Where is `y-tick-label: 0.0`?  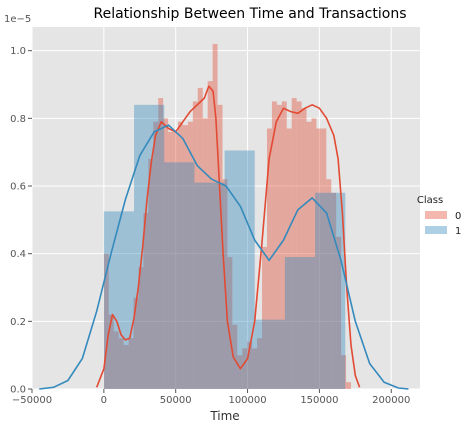
y-tick-label: 0.0 is located at coordinates (18, 390).